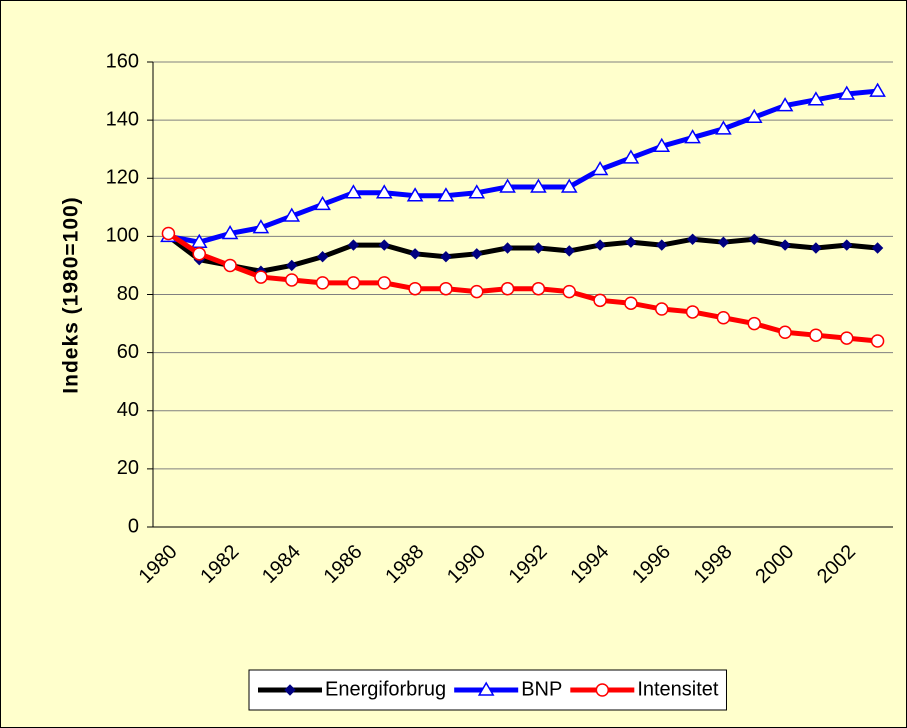 This screenshot has height=728, width=907. I want to click on series-line, so click(522, 254).